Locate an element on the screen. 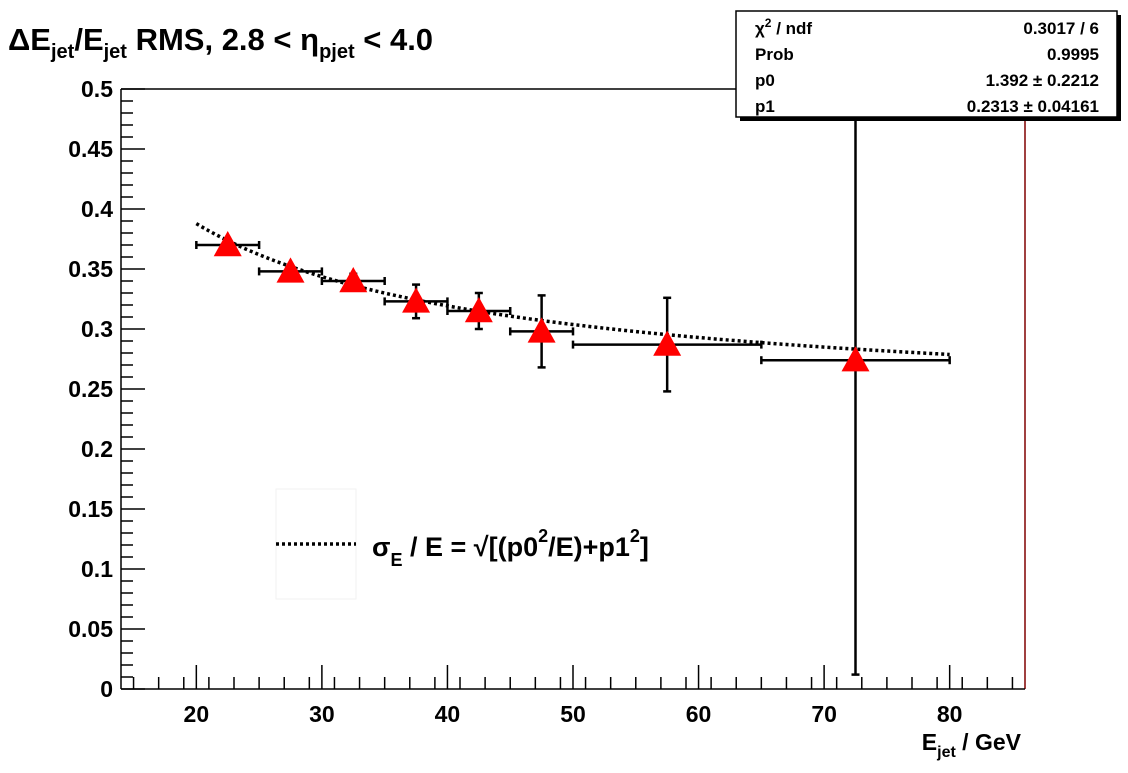 Image resolution: width=1128 pixels, height=773 pixels. y-tick-label: 0.25 is located at coordinates (90, 389).